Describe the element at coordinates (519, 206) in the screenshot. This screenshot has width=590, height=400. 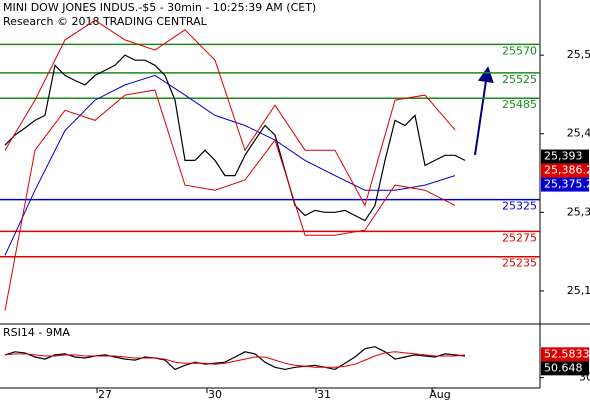
I see `level-label: 25325` at that location.